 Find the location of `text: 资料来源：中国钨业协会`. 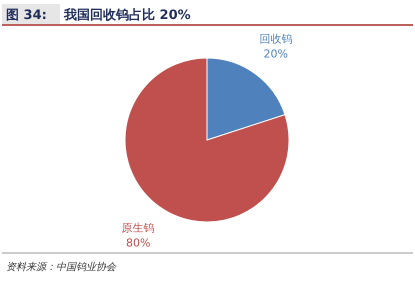

text: 资料来源：中国钨业协会 is located at coordinates (61, 267).